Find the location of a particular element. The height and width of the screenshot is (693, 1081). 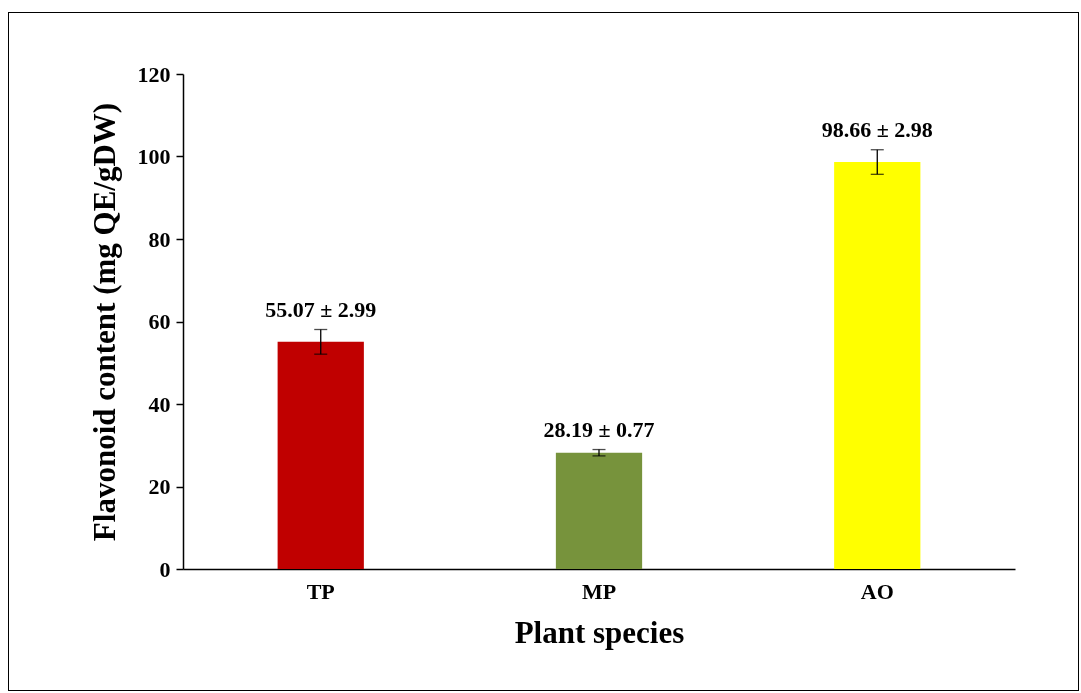

y-tick-label: 100 is located at coordinates (154, 156).